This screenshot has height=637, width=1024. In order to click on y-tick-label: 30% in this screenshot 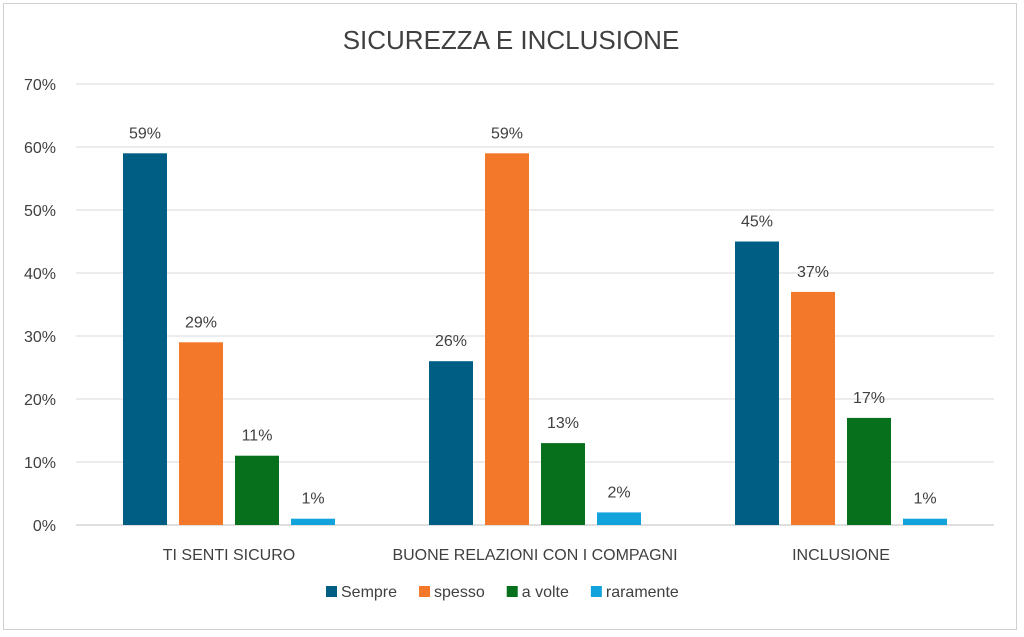, I will do `click(40, 337)`.